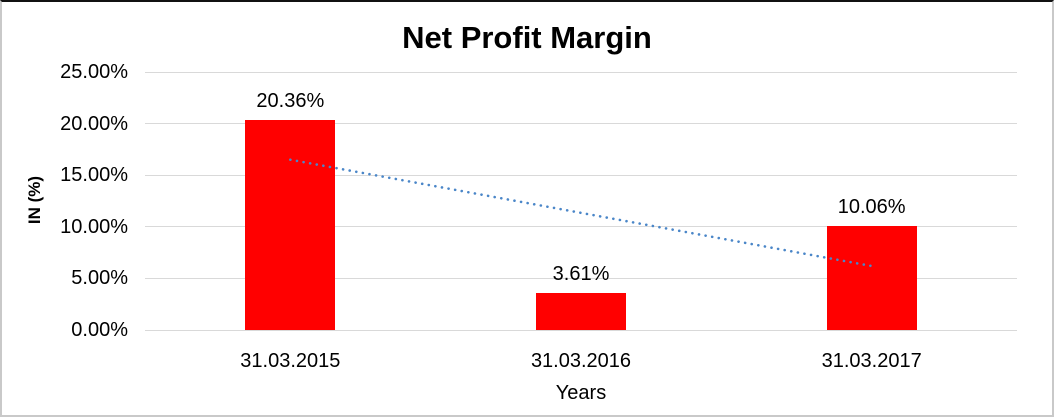  Describe the element at coordinates (581, 273) in the screenshot. I see `data-label: 3.61%` at that location.